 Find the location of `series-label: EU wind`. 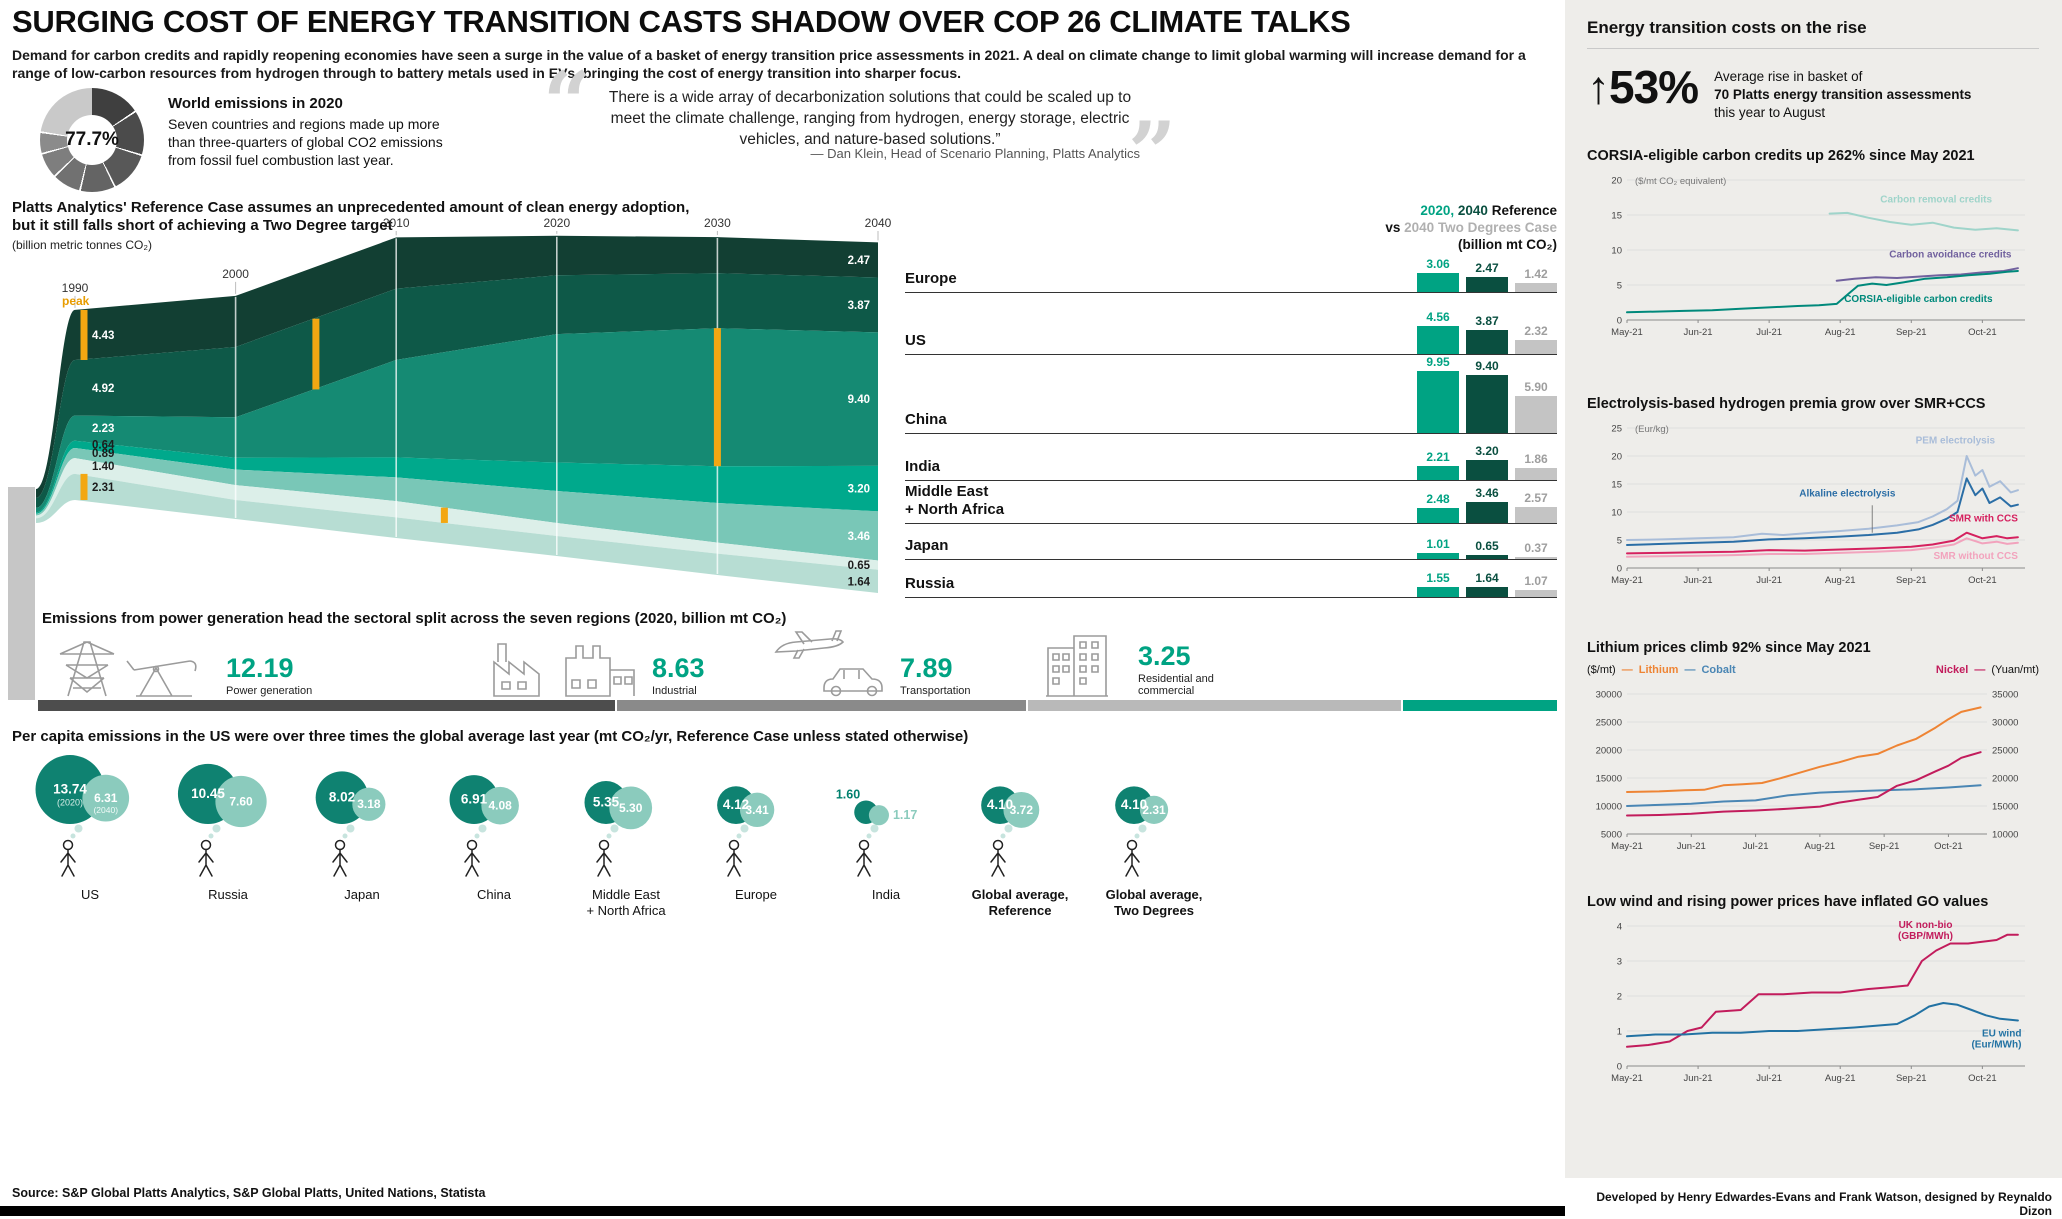

series-label: EU wind is located at coordinates (2001, 1033).